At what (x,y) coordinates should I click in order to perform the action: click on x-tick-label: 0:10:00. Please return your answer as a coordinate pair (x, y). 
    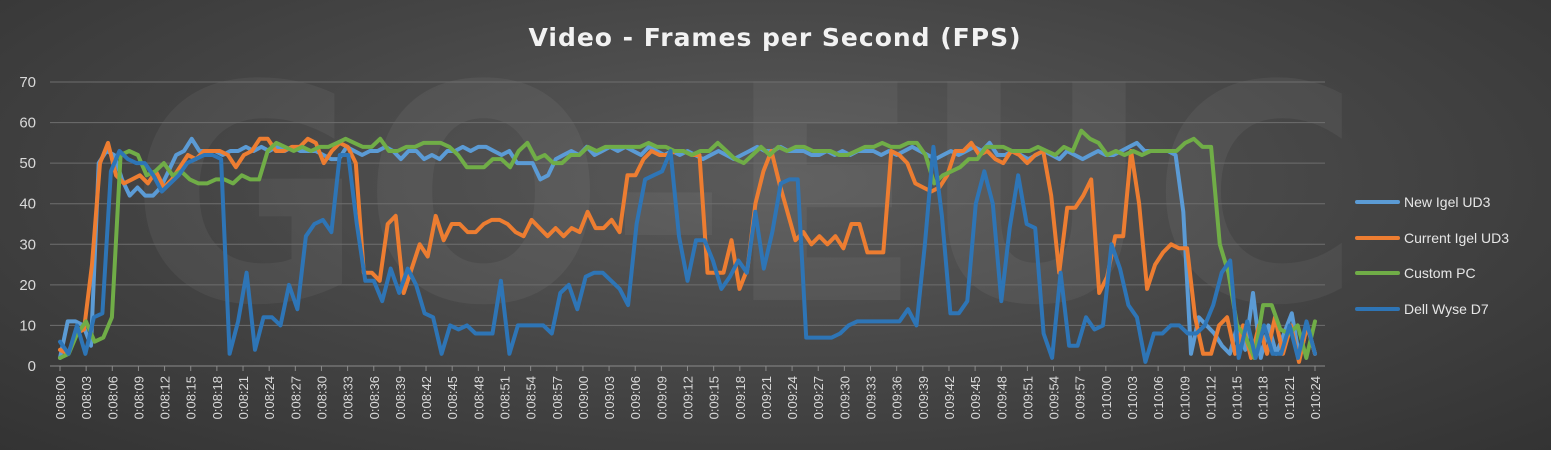
    Looking at the image, I should click on (1106, 397).